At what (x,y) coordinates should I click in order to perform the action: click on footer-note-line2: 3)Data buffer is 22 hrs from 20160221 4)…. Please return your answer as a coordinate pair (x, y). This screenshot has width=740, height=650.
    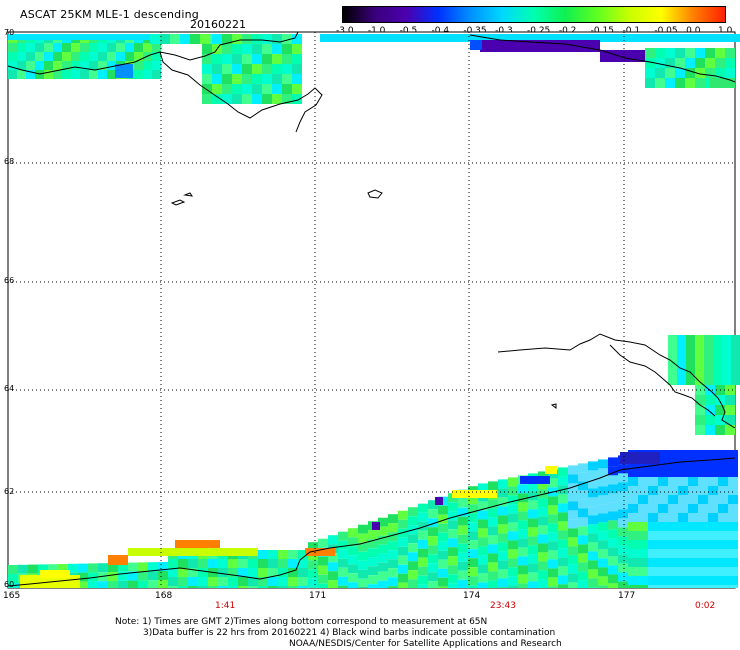
    Looking at the image, I should click on (349, 633).